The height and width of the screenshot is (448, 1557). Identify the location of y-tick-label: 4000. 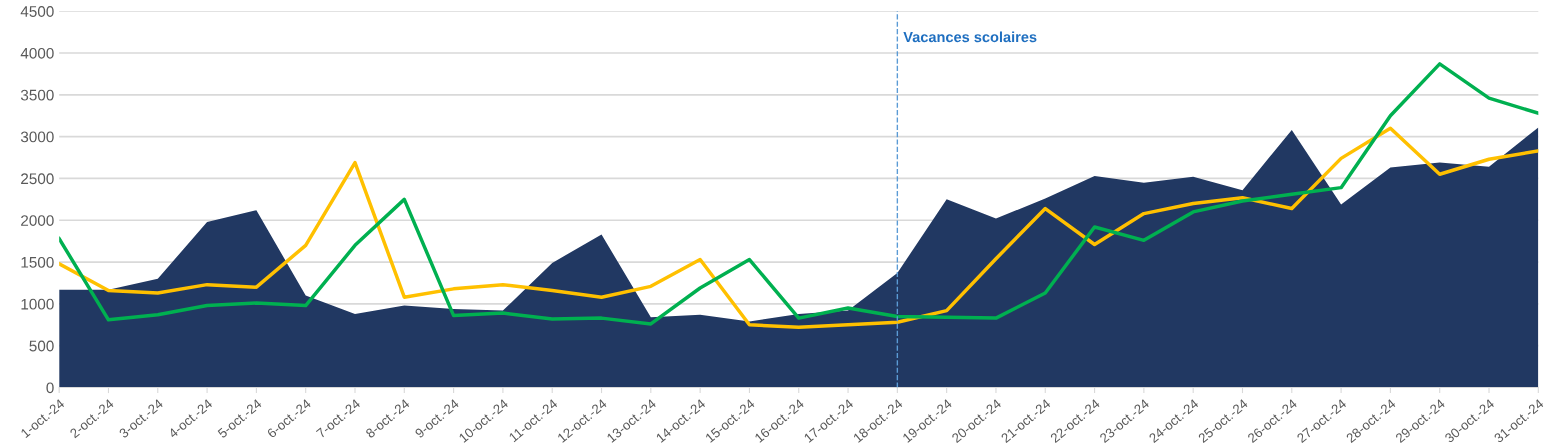
(37, 53).